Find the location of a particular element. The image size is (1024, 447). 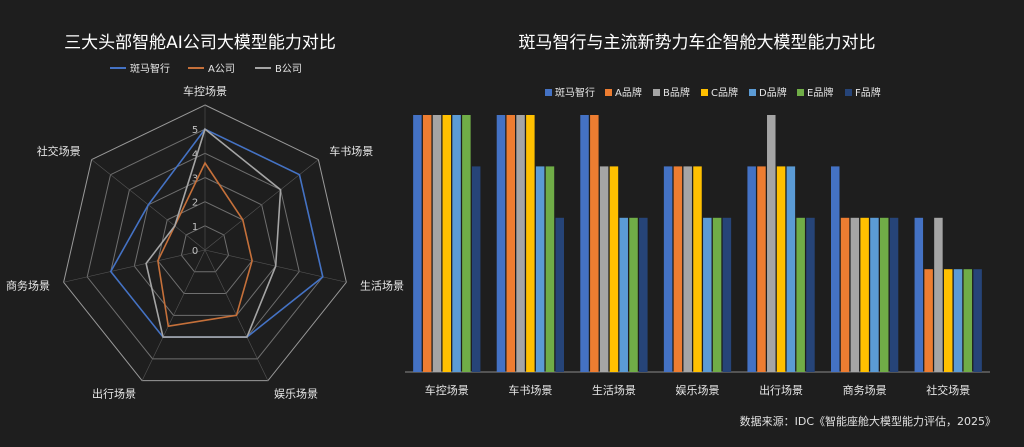

bar-legend-label: B品牌 is located at coordinates (676, 92).